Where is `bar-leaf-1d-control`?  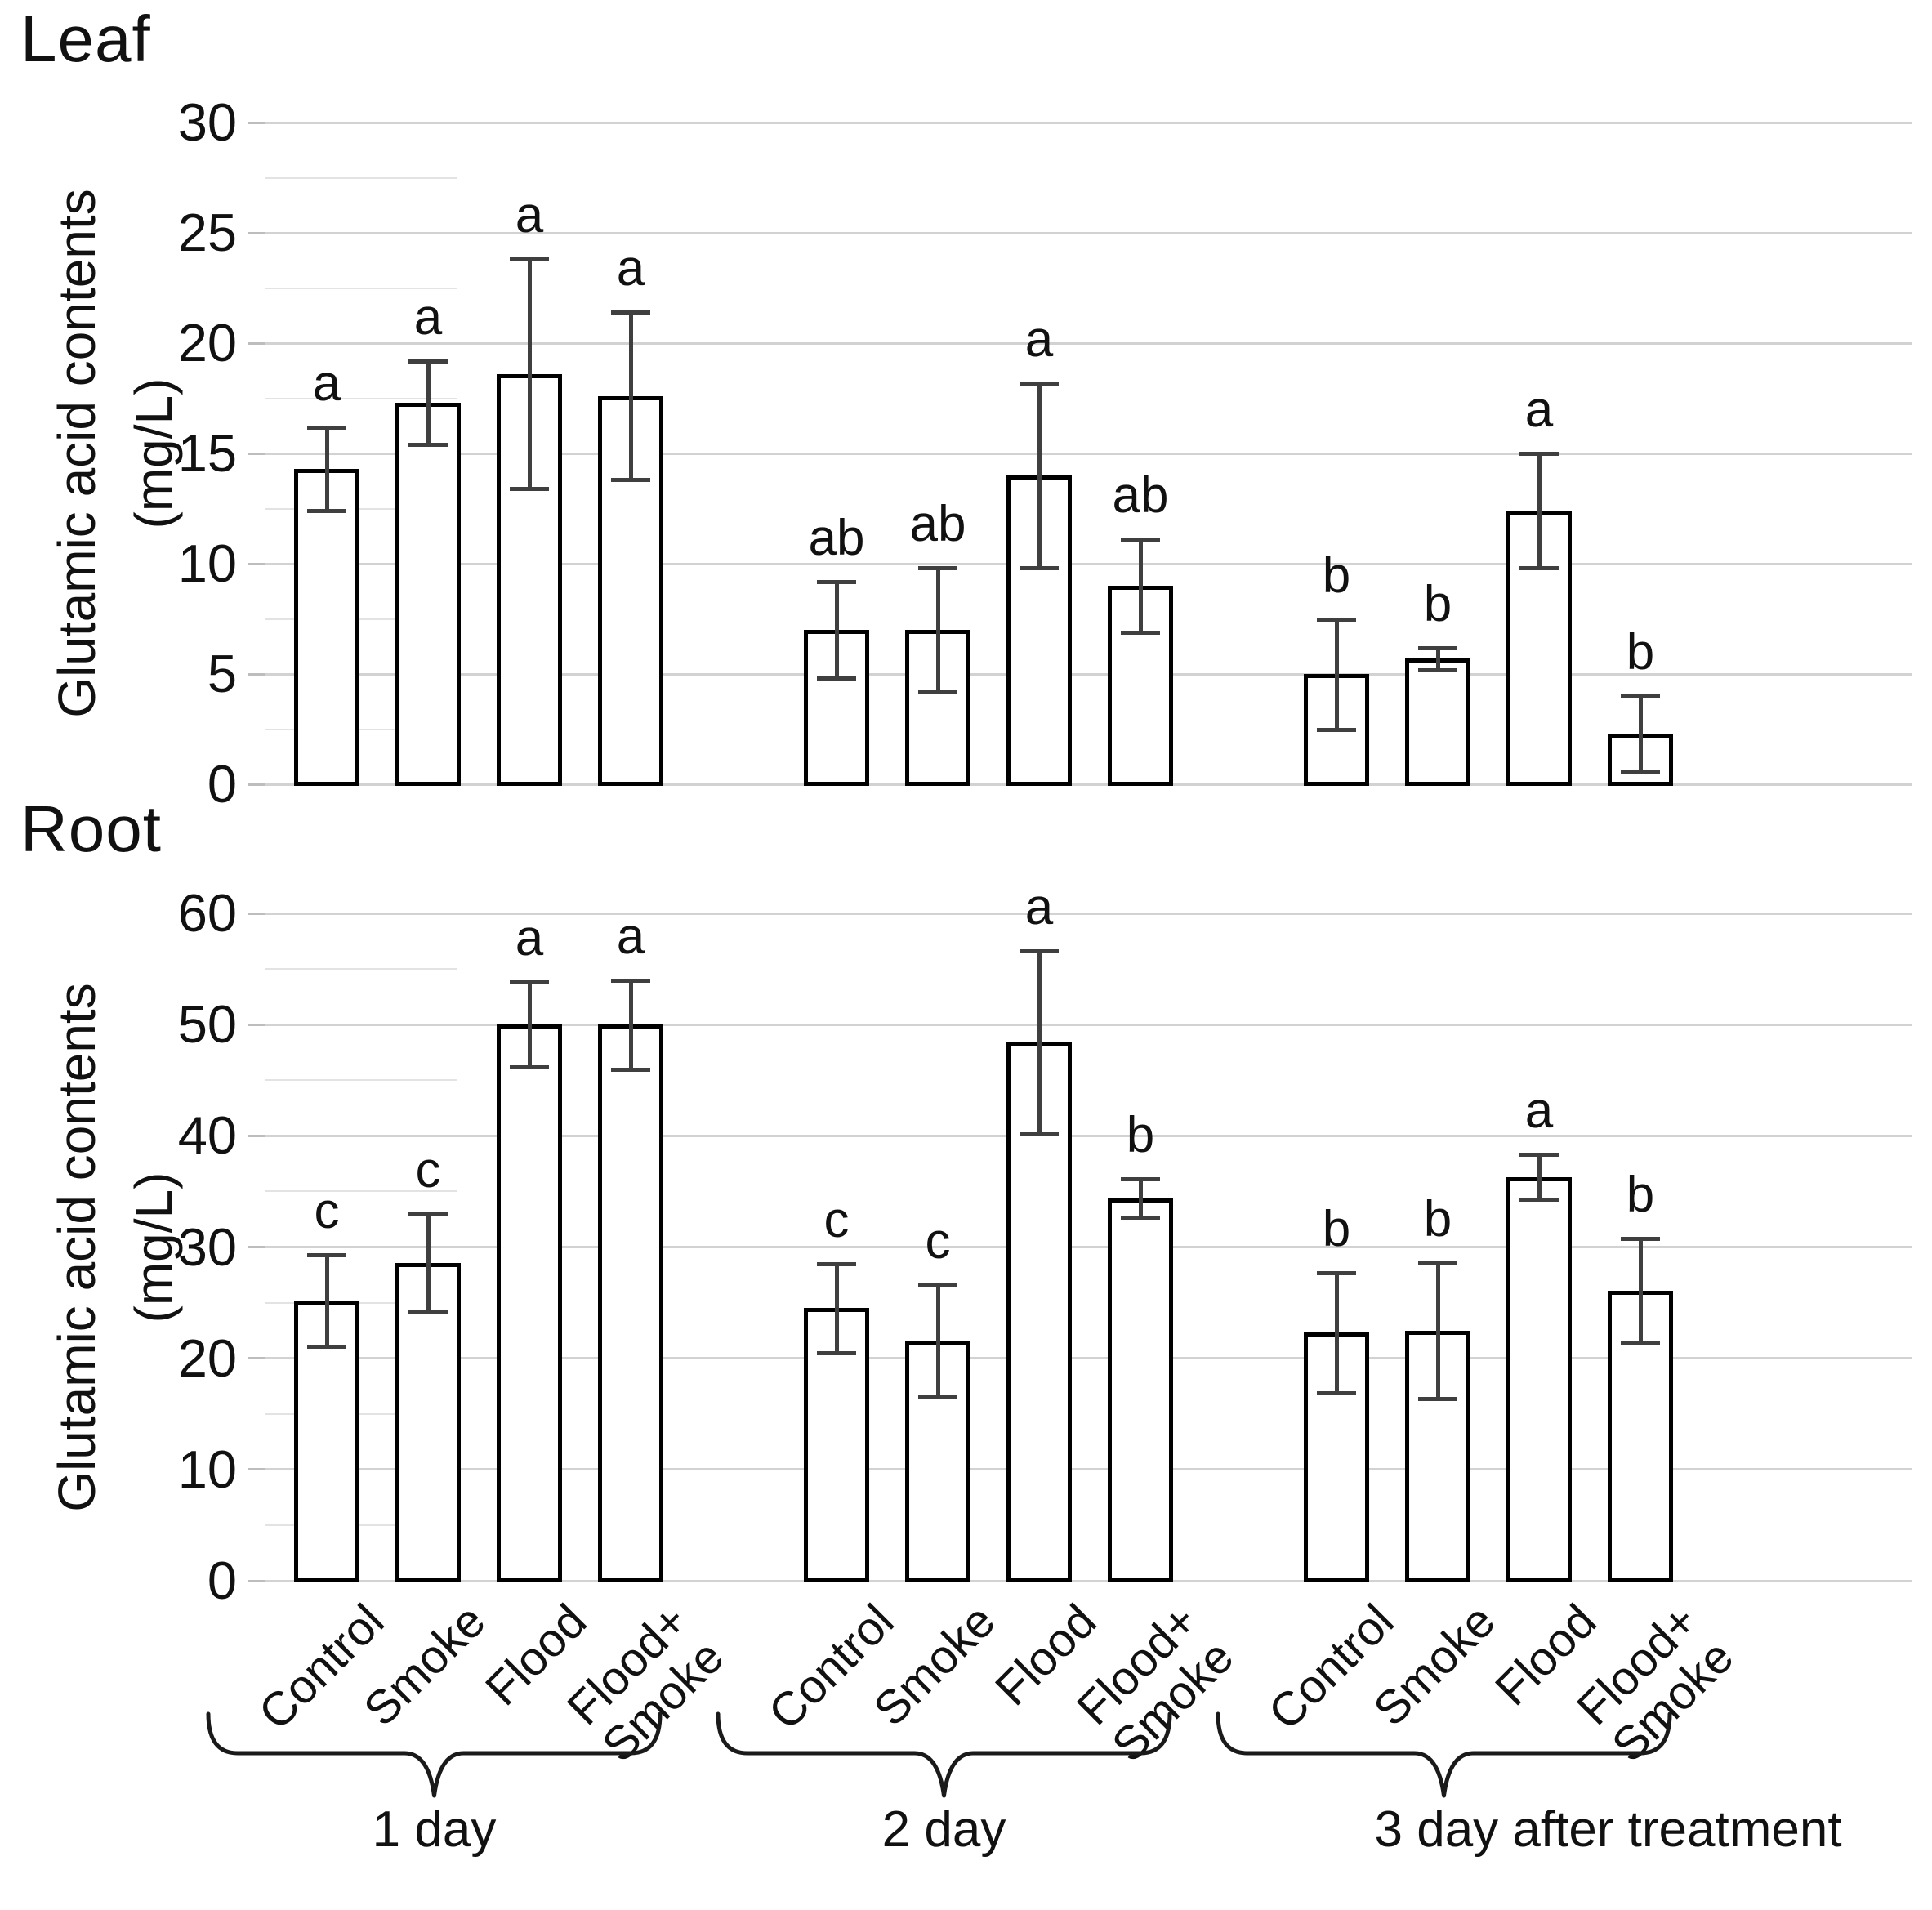
bar-leaf-1d-control is located at coordinates (326, 627).